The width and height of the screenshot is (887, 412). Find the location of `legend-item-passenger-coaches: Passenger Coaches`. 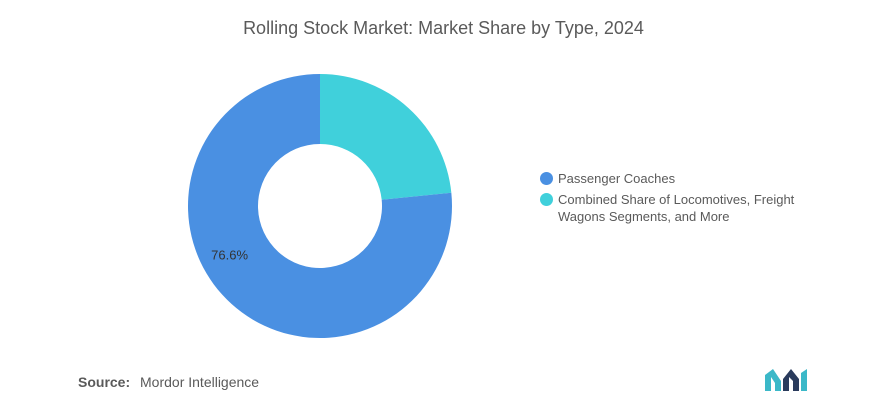

legend-item-passenger-coaches: Passenger Coaches is located at coordinates (690, 178).